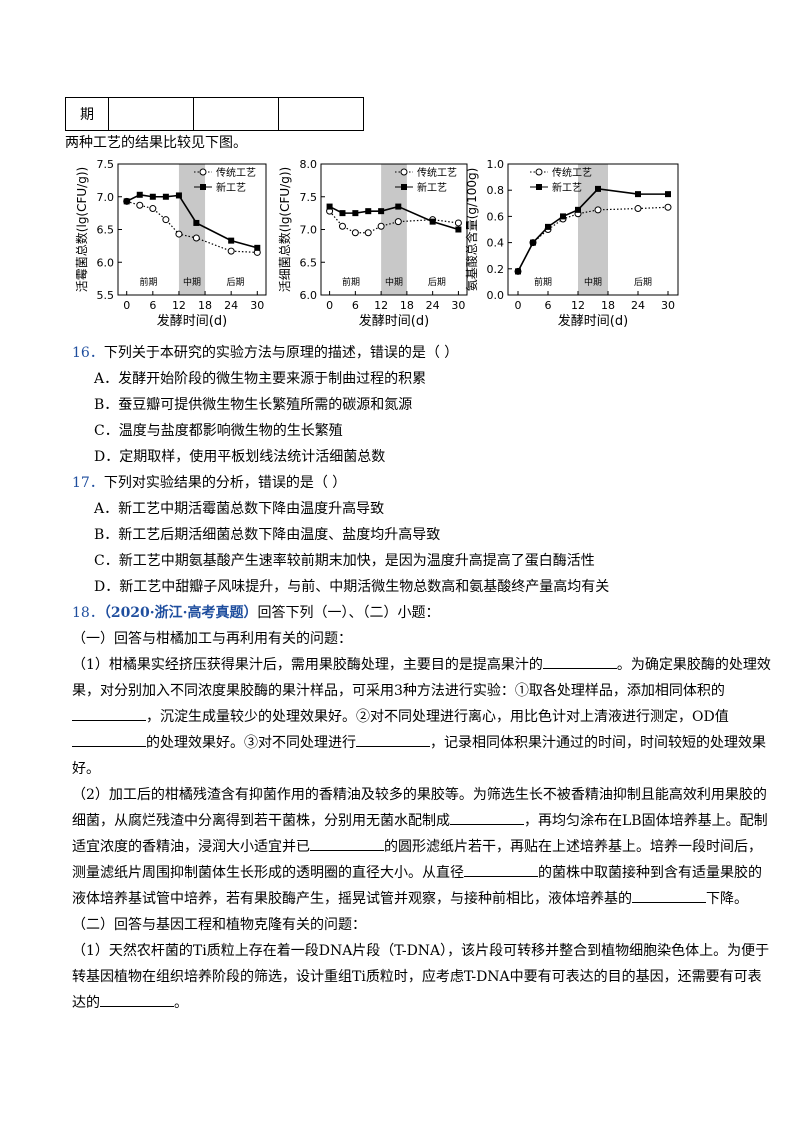 The image size is (800, 1132). What do you see at coordinates (87, 114) in the screenshot?
I see `table-cell: 期` at bounding box center [87, 114].